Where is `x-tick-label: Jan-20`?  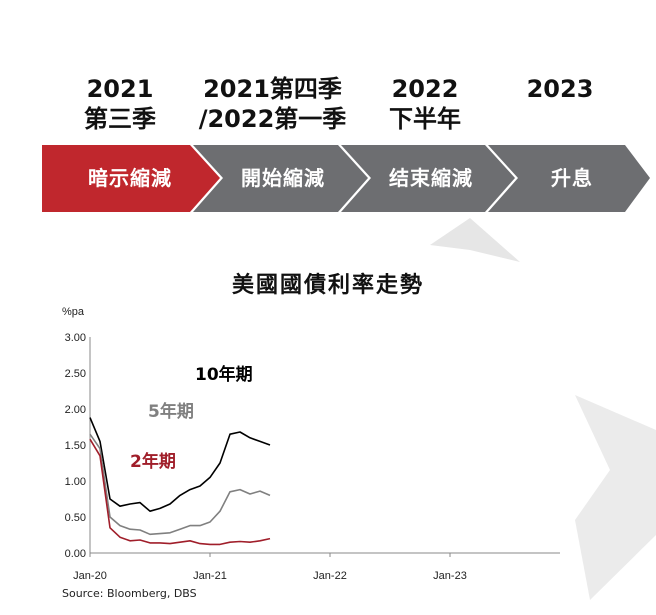 x-tick-label: Jan-20 is located at coordinates (90, 576).